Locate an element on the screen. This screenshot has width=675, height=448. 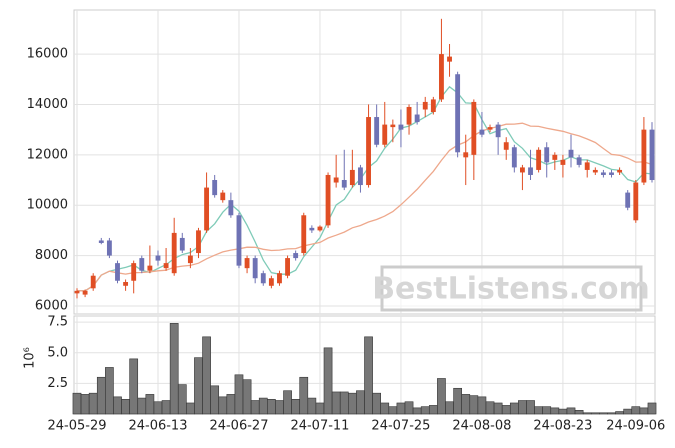
y-tick-label: 12000 is located at coordinates (47, 154).